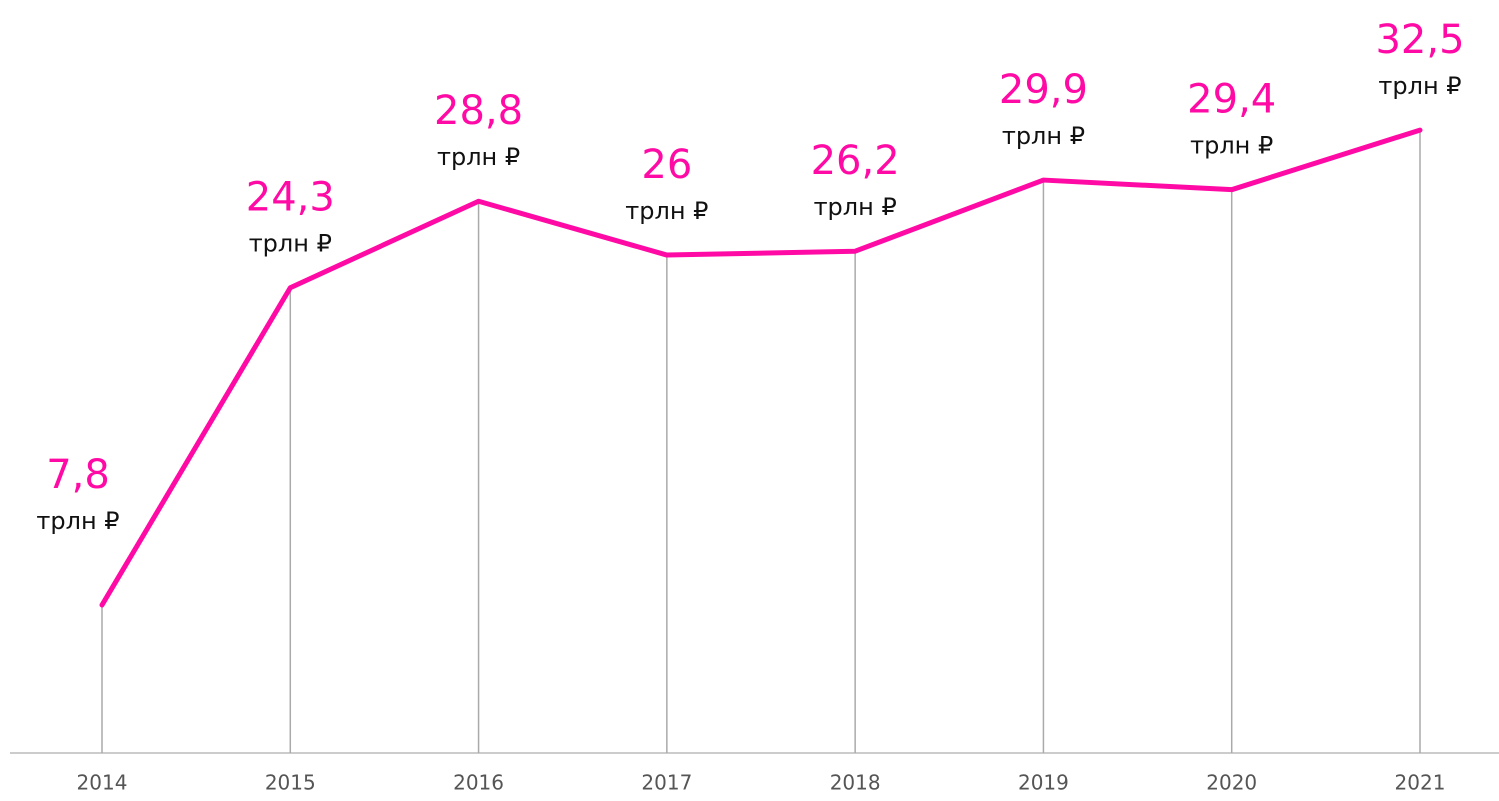 Image resolution: width=1499 pixels, height=801 pixels. Describe the element at coordinates (478, 111) in the screenshot. I see `value-label: 28,8` at that location.